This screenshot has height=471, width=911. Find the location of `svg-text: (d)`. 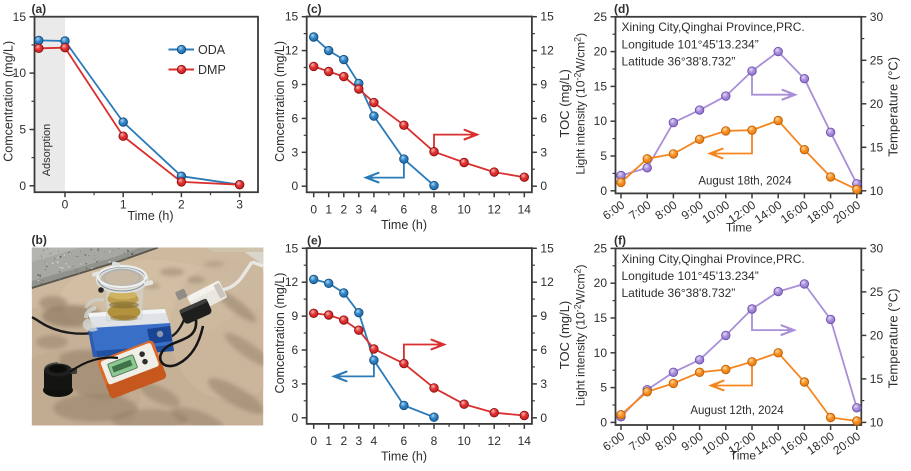

svg-text: (d) is located at coordinates (621, 9).